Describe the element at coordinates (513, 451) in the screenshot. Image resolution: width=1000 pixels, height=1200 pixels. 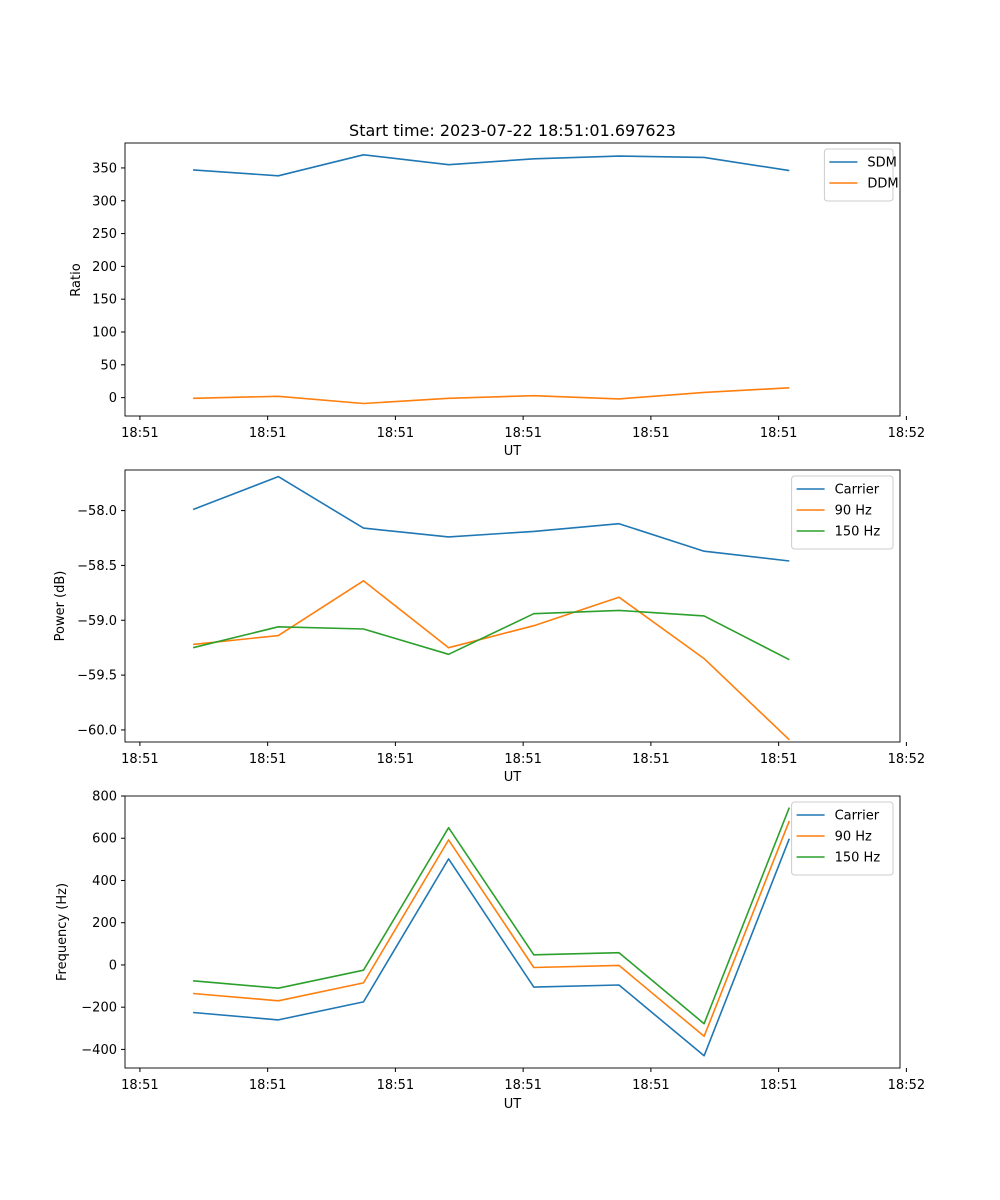
I see `x-axis-label-ratio: UT` at that location.